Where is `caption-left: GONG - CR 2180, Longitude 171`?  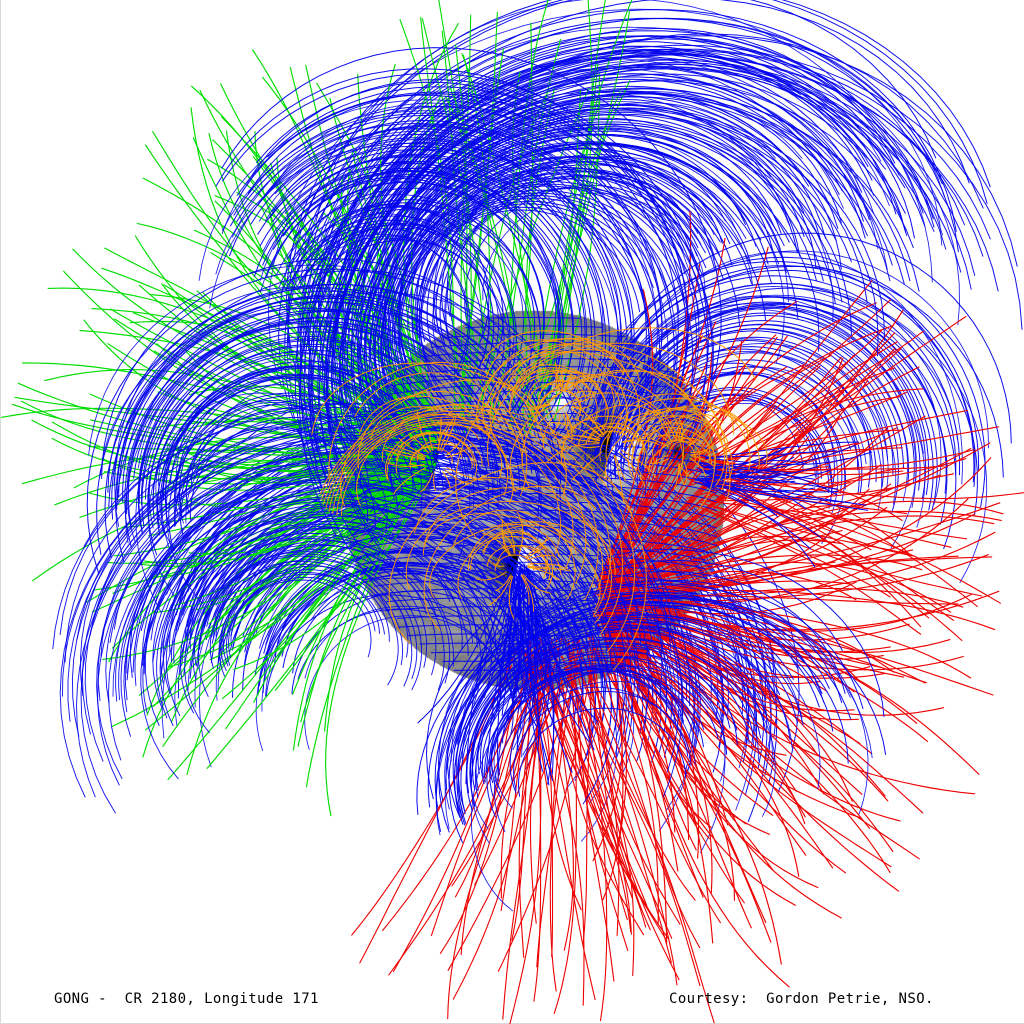
caption-left: GONG - CR 2180, Longitude 171 is located at coordinates (186, 999).